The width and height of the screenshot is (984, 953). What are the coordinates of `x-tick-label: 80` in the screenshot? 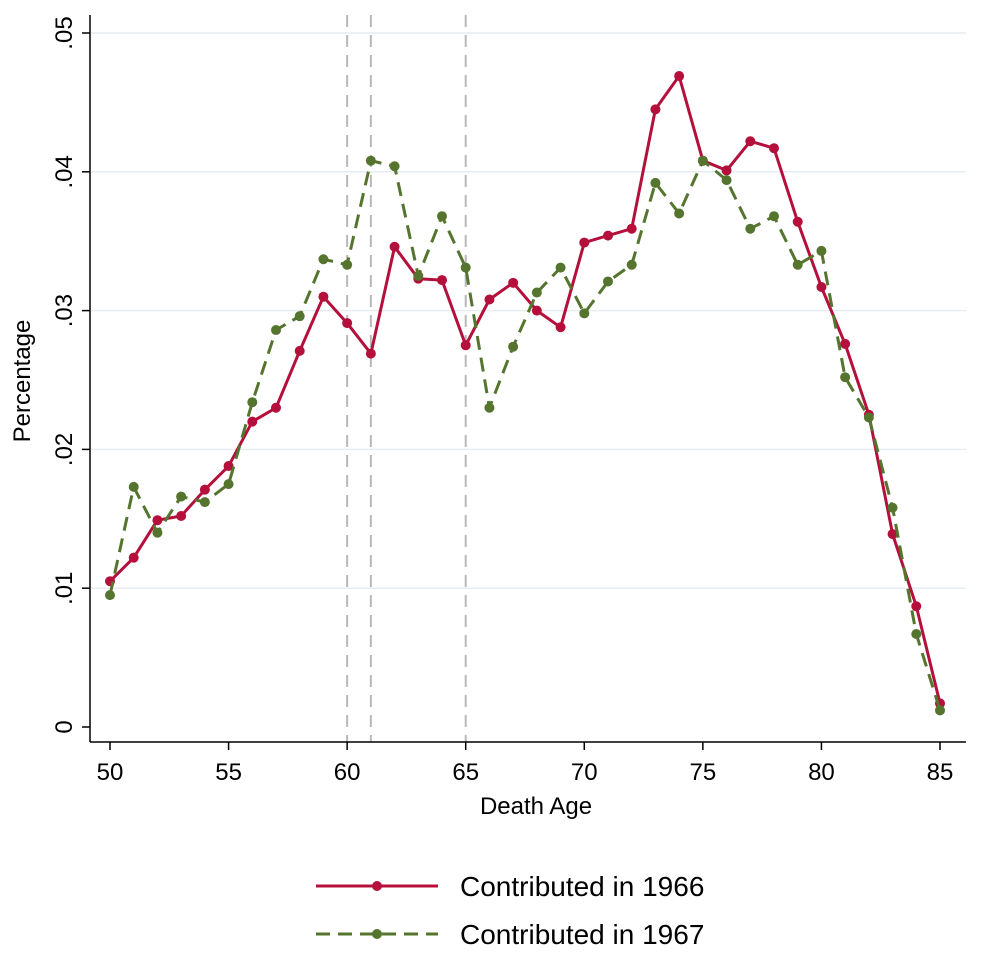 It's located at (821, 772).